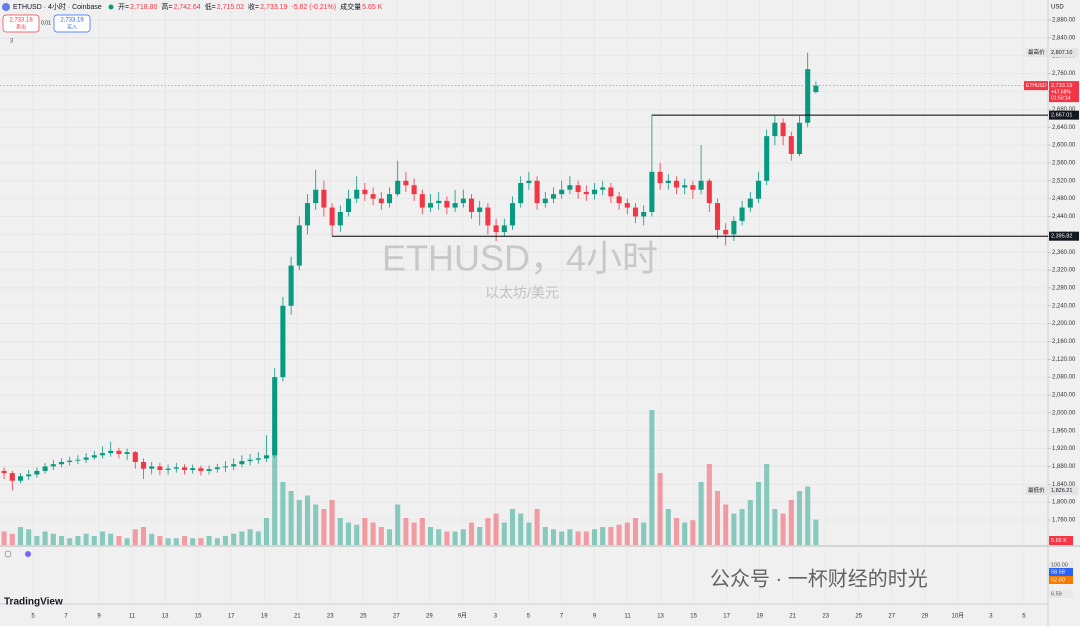 The width and height of the screenshot is (1080, 626). What do you see at coordinates (12, 42) in the screenshot?
I see `indicator-count: 3` at bounding box center [12, 42].